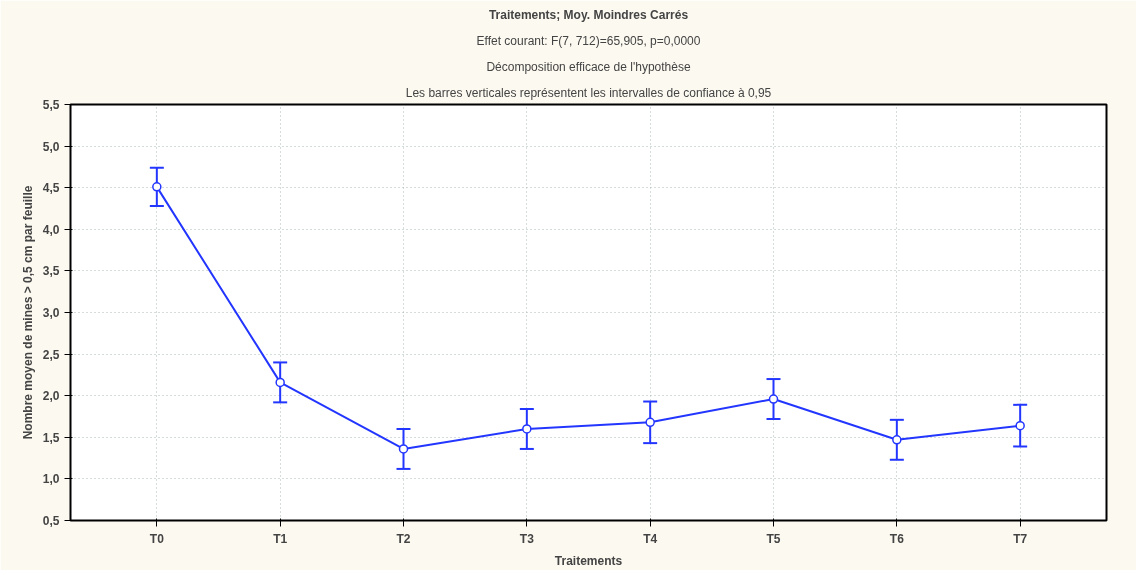 Image resolution: width=1143 pixels, height=577 pixels. Describe the element at coordinates (51, 437) in the screenshot. I see `y-tick-label: 1,5` at that location.